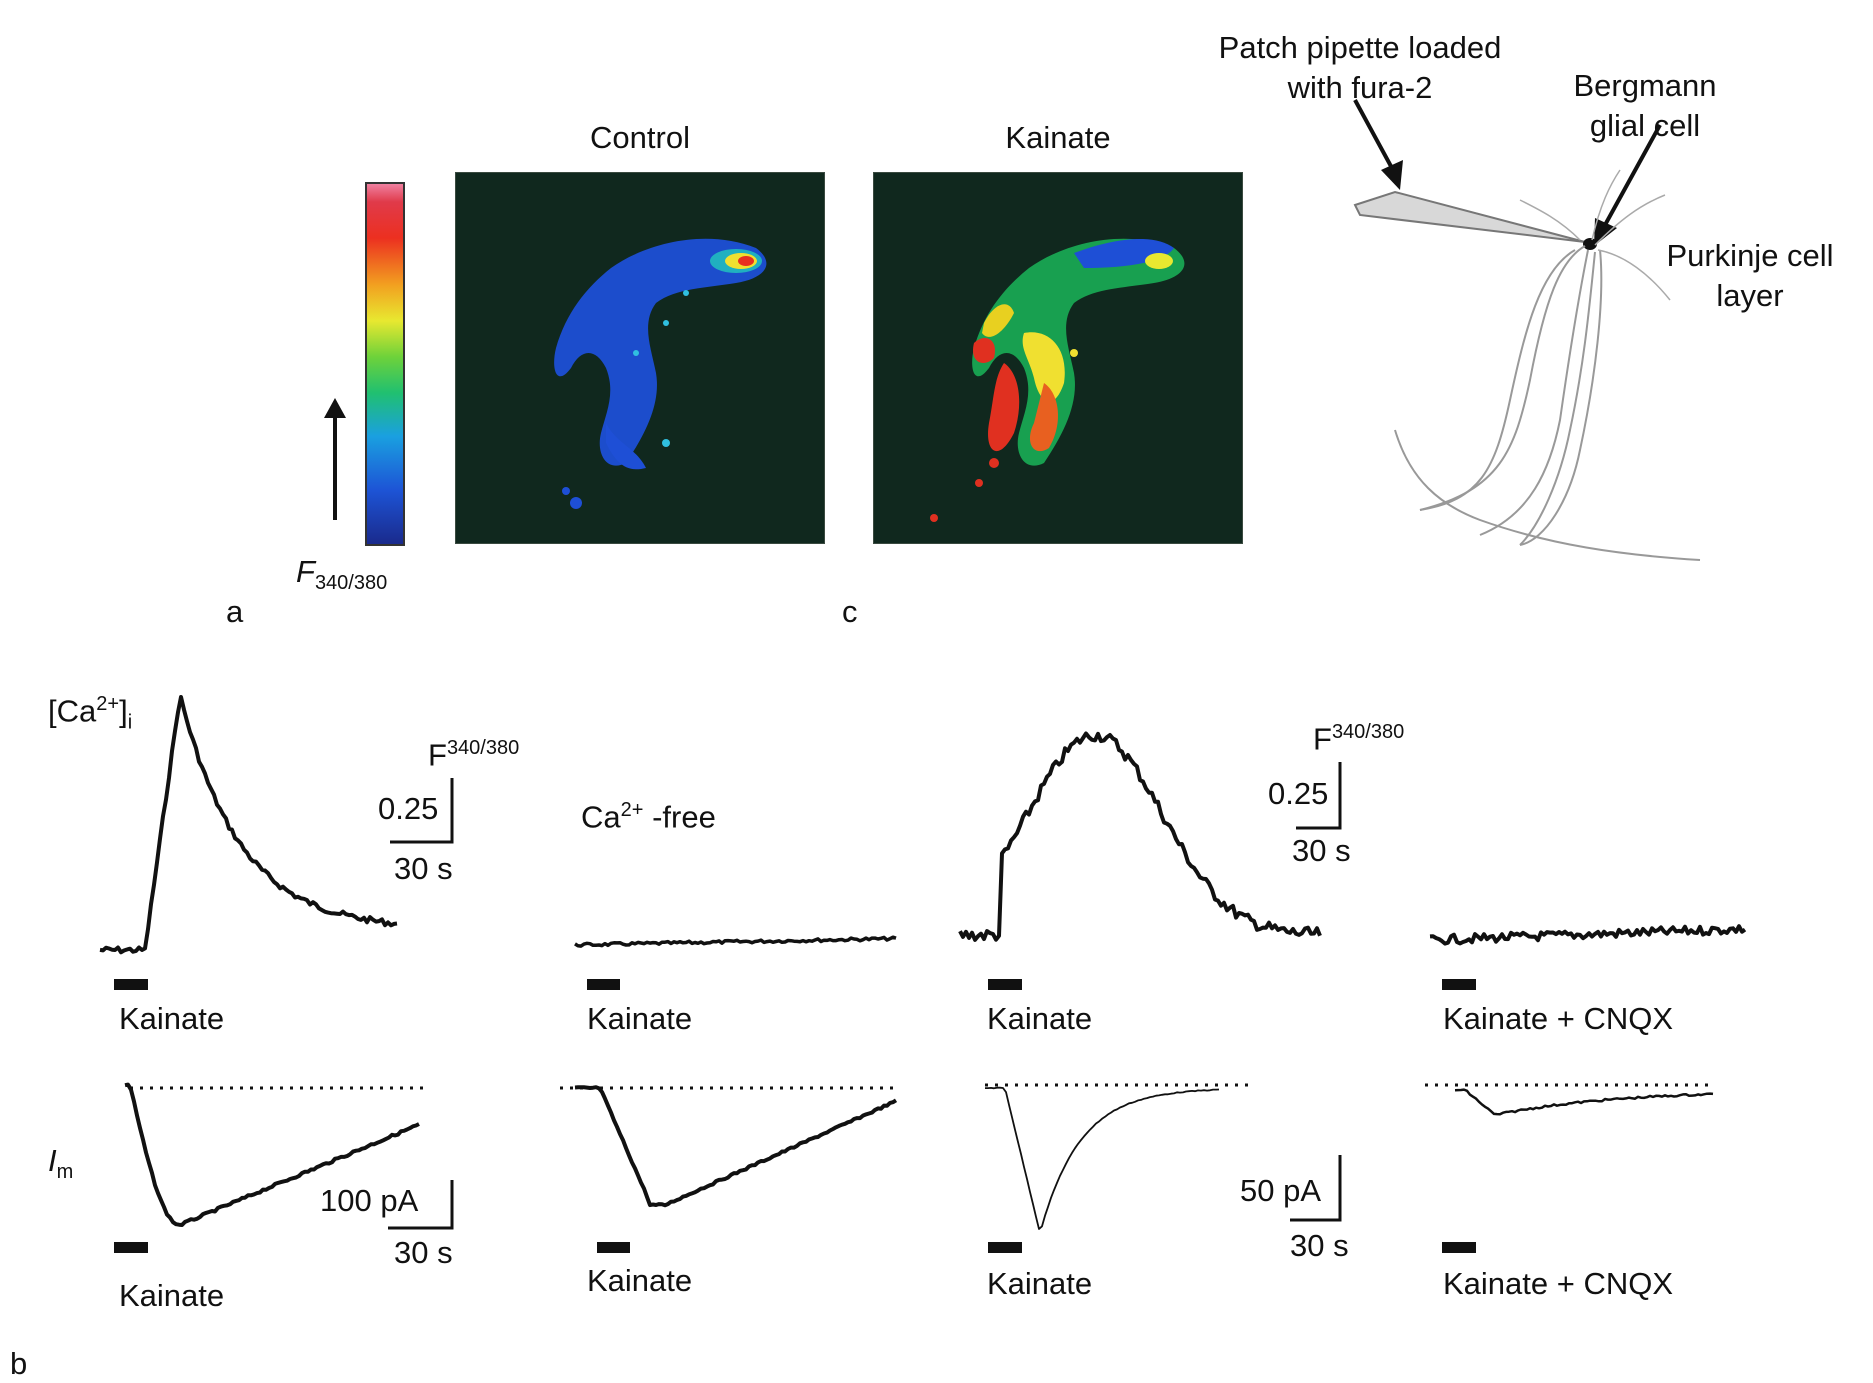 The width and height of the screenshot is (1873, 1383). I want to click on ca-row-label: [Ca2+]i, so click(90, 713).